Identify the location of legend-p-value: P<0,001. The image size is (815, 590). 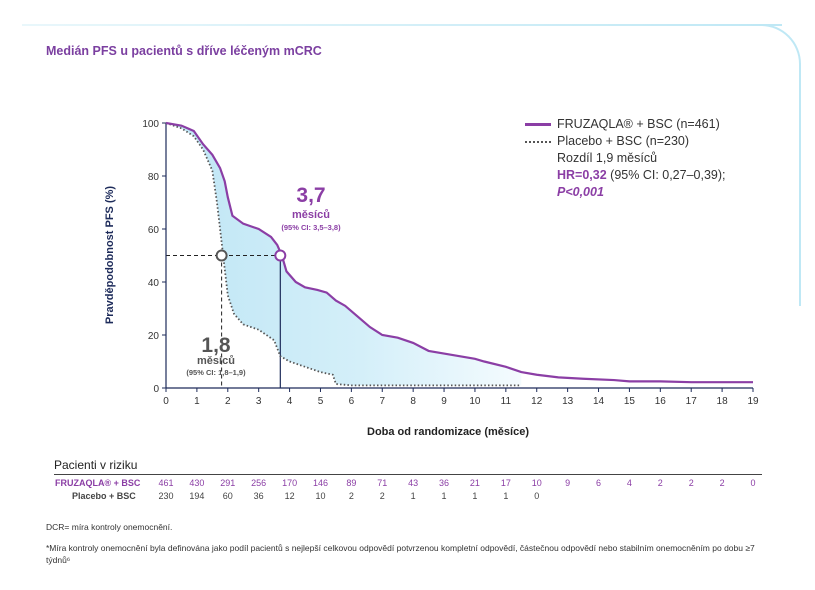
(580, 192).